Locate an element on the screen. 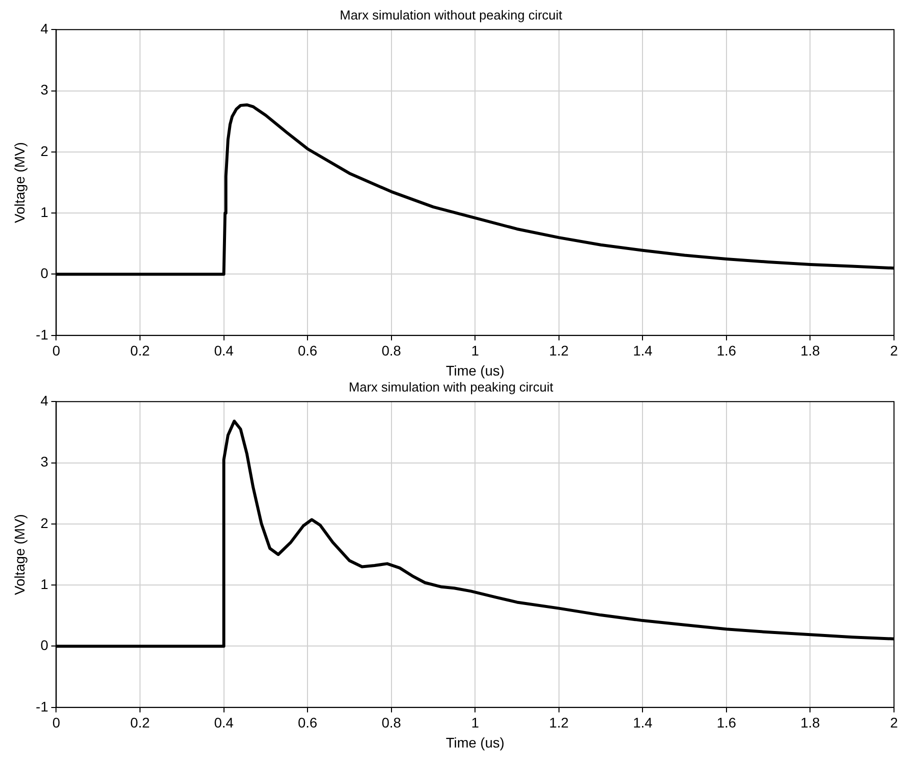 Image resolution: width=914 pixels, height=762 pixels. chart-title: Marx simulation with peaking circuit is located at coordinates (451, 386).